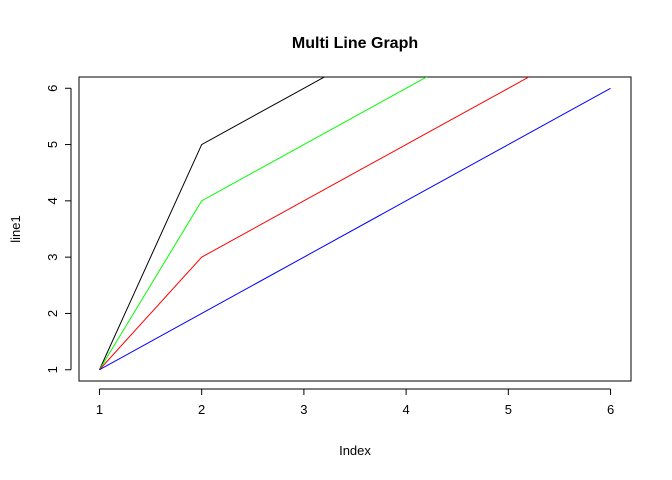  What do you see at coordinates (508, 409) in the screenshot?
I see `x-tick-label: 5` at bounding box center [508, 409].